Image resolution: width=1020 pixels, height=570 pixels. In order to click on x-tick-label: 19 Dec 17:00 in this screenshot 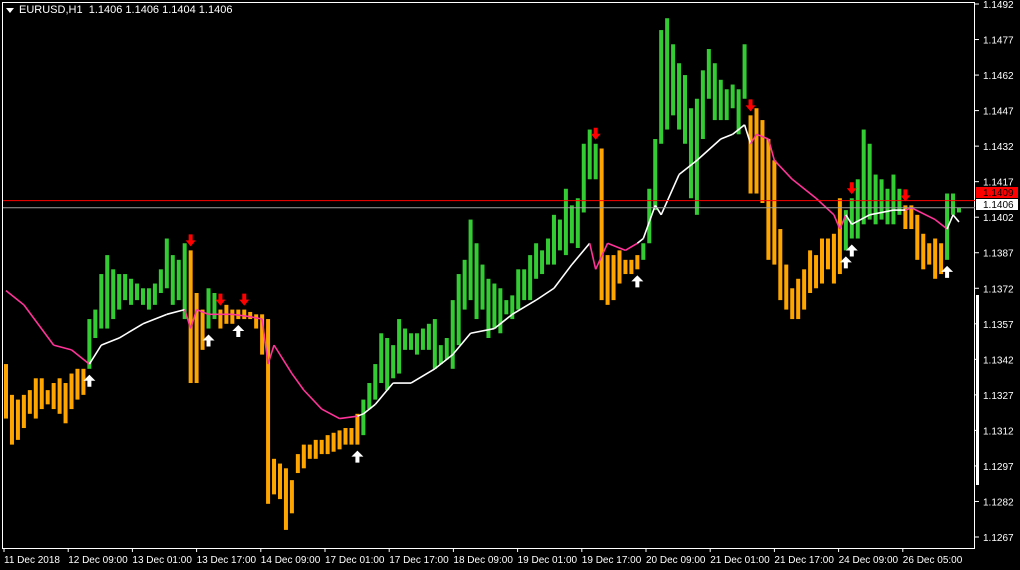, I will do `click(612, 560)`.